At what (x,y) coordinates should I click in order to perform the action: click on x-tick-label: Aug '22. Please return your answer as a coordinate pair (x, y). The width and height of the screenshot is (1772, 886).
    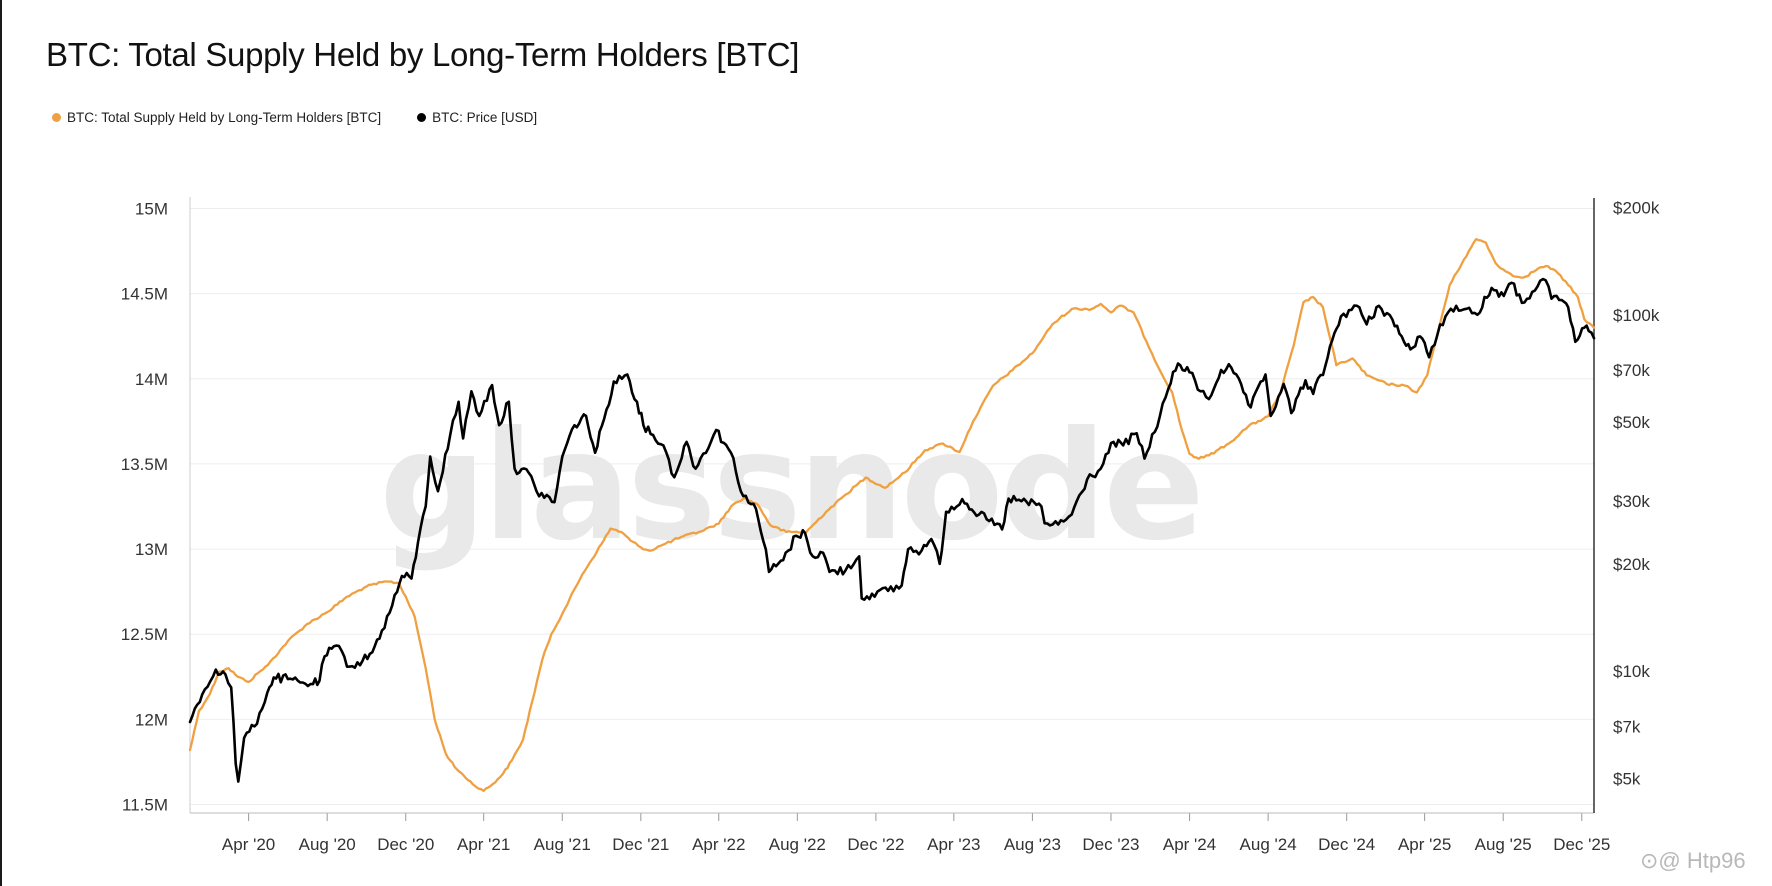
    Looking at the image, I should click on (797, 844).